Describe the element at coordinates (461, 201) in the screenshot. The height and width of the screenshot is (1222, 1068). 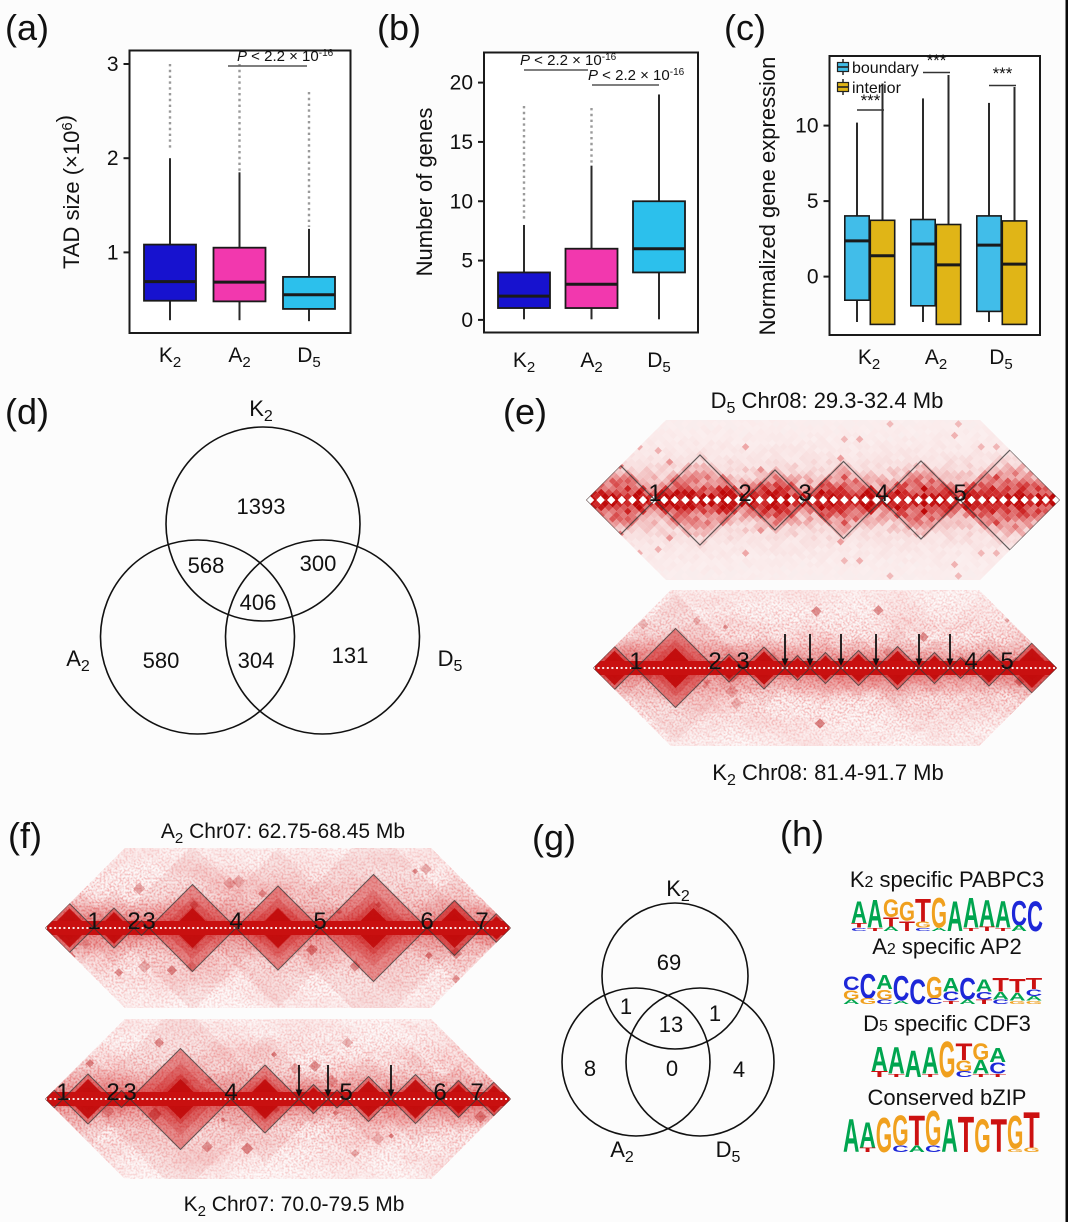
I see `svg-text: 10` at that location.